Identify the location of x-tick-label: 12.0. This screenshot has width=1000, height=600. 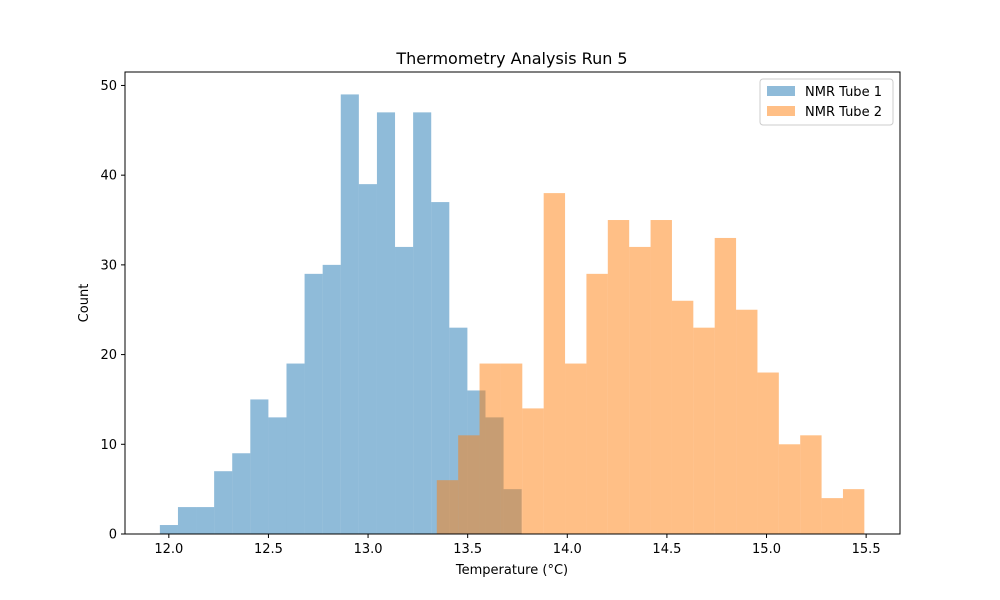
(168, 549).